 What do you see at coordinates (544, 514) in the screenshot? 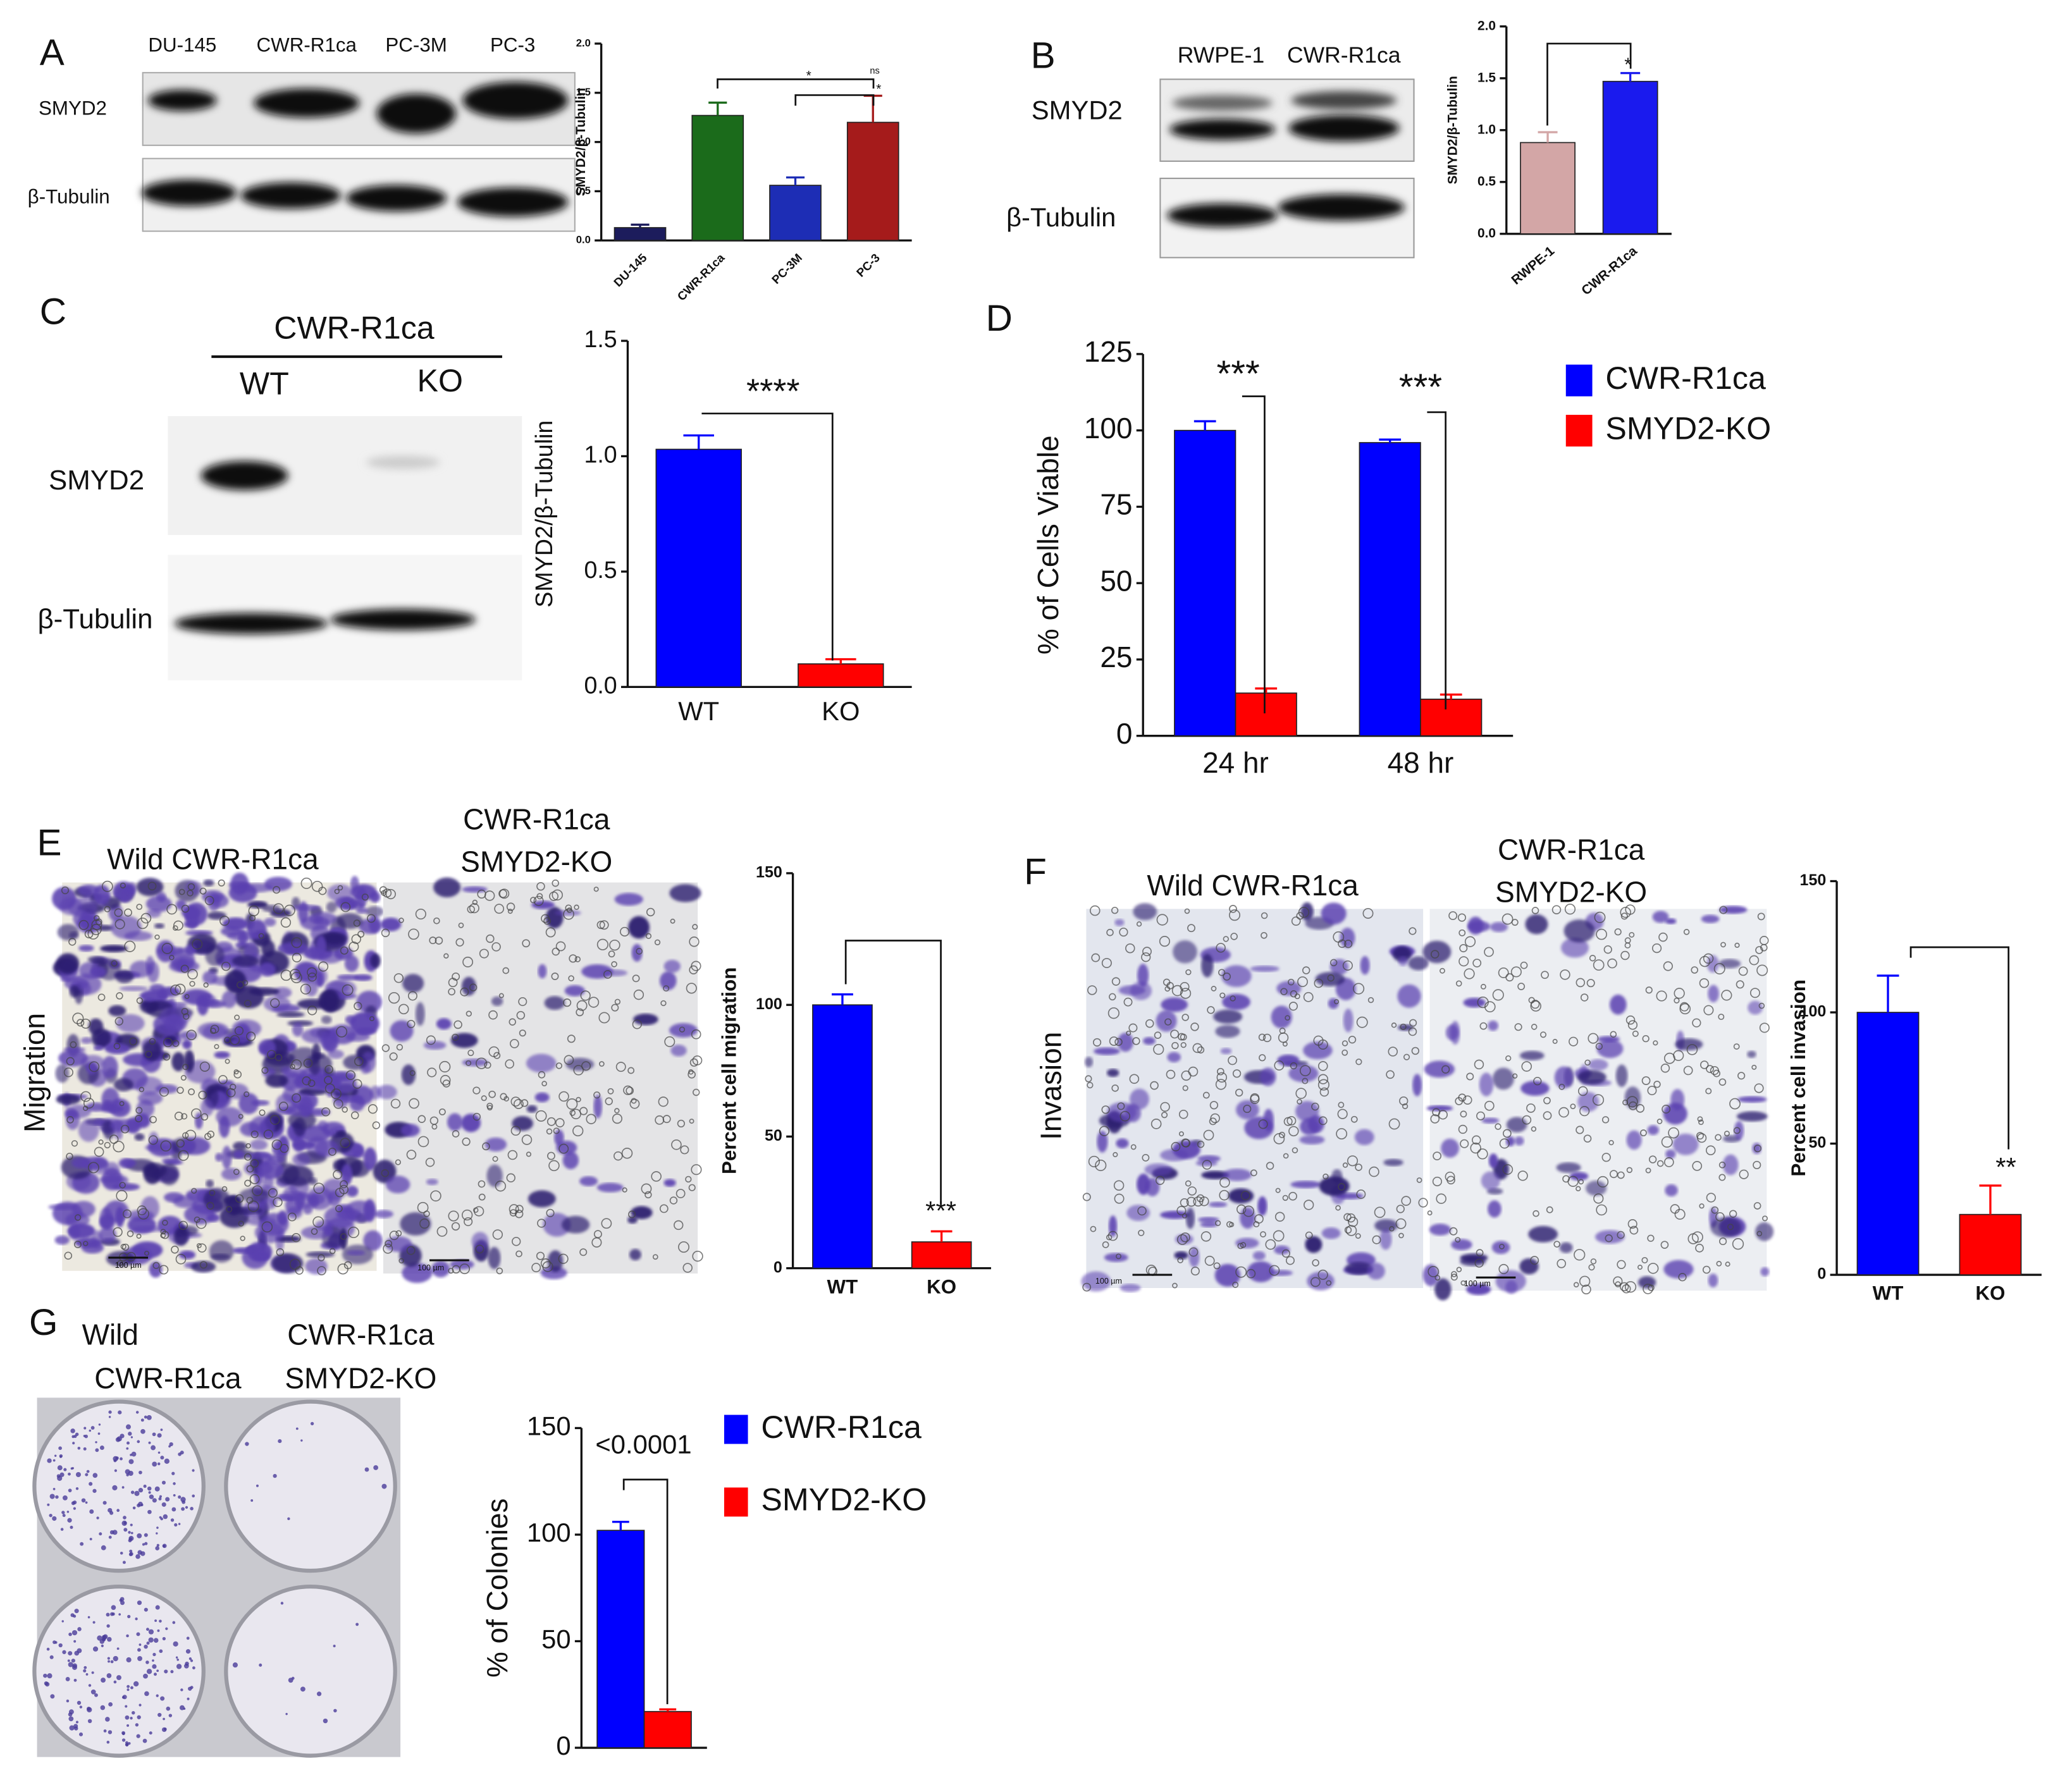
I see `y-axis-label: SMYD2/β-Tubulin` at bounding box center [544, 514].